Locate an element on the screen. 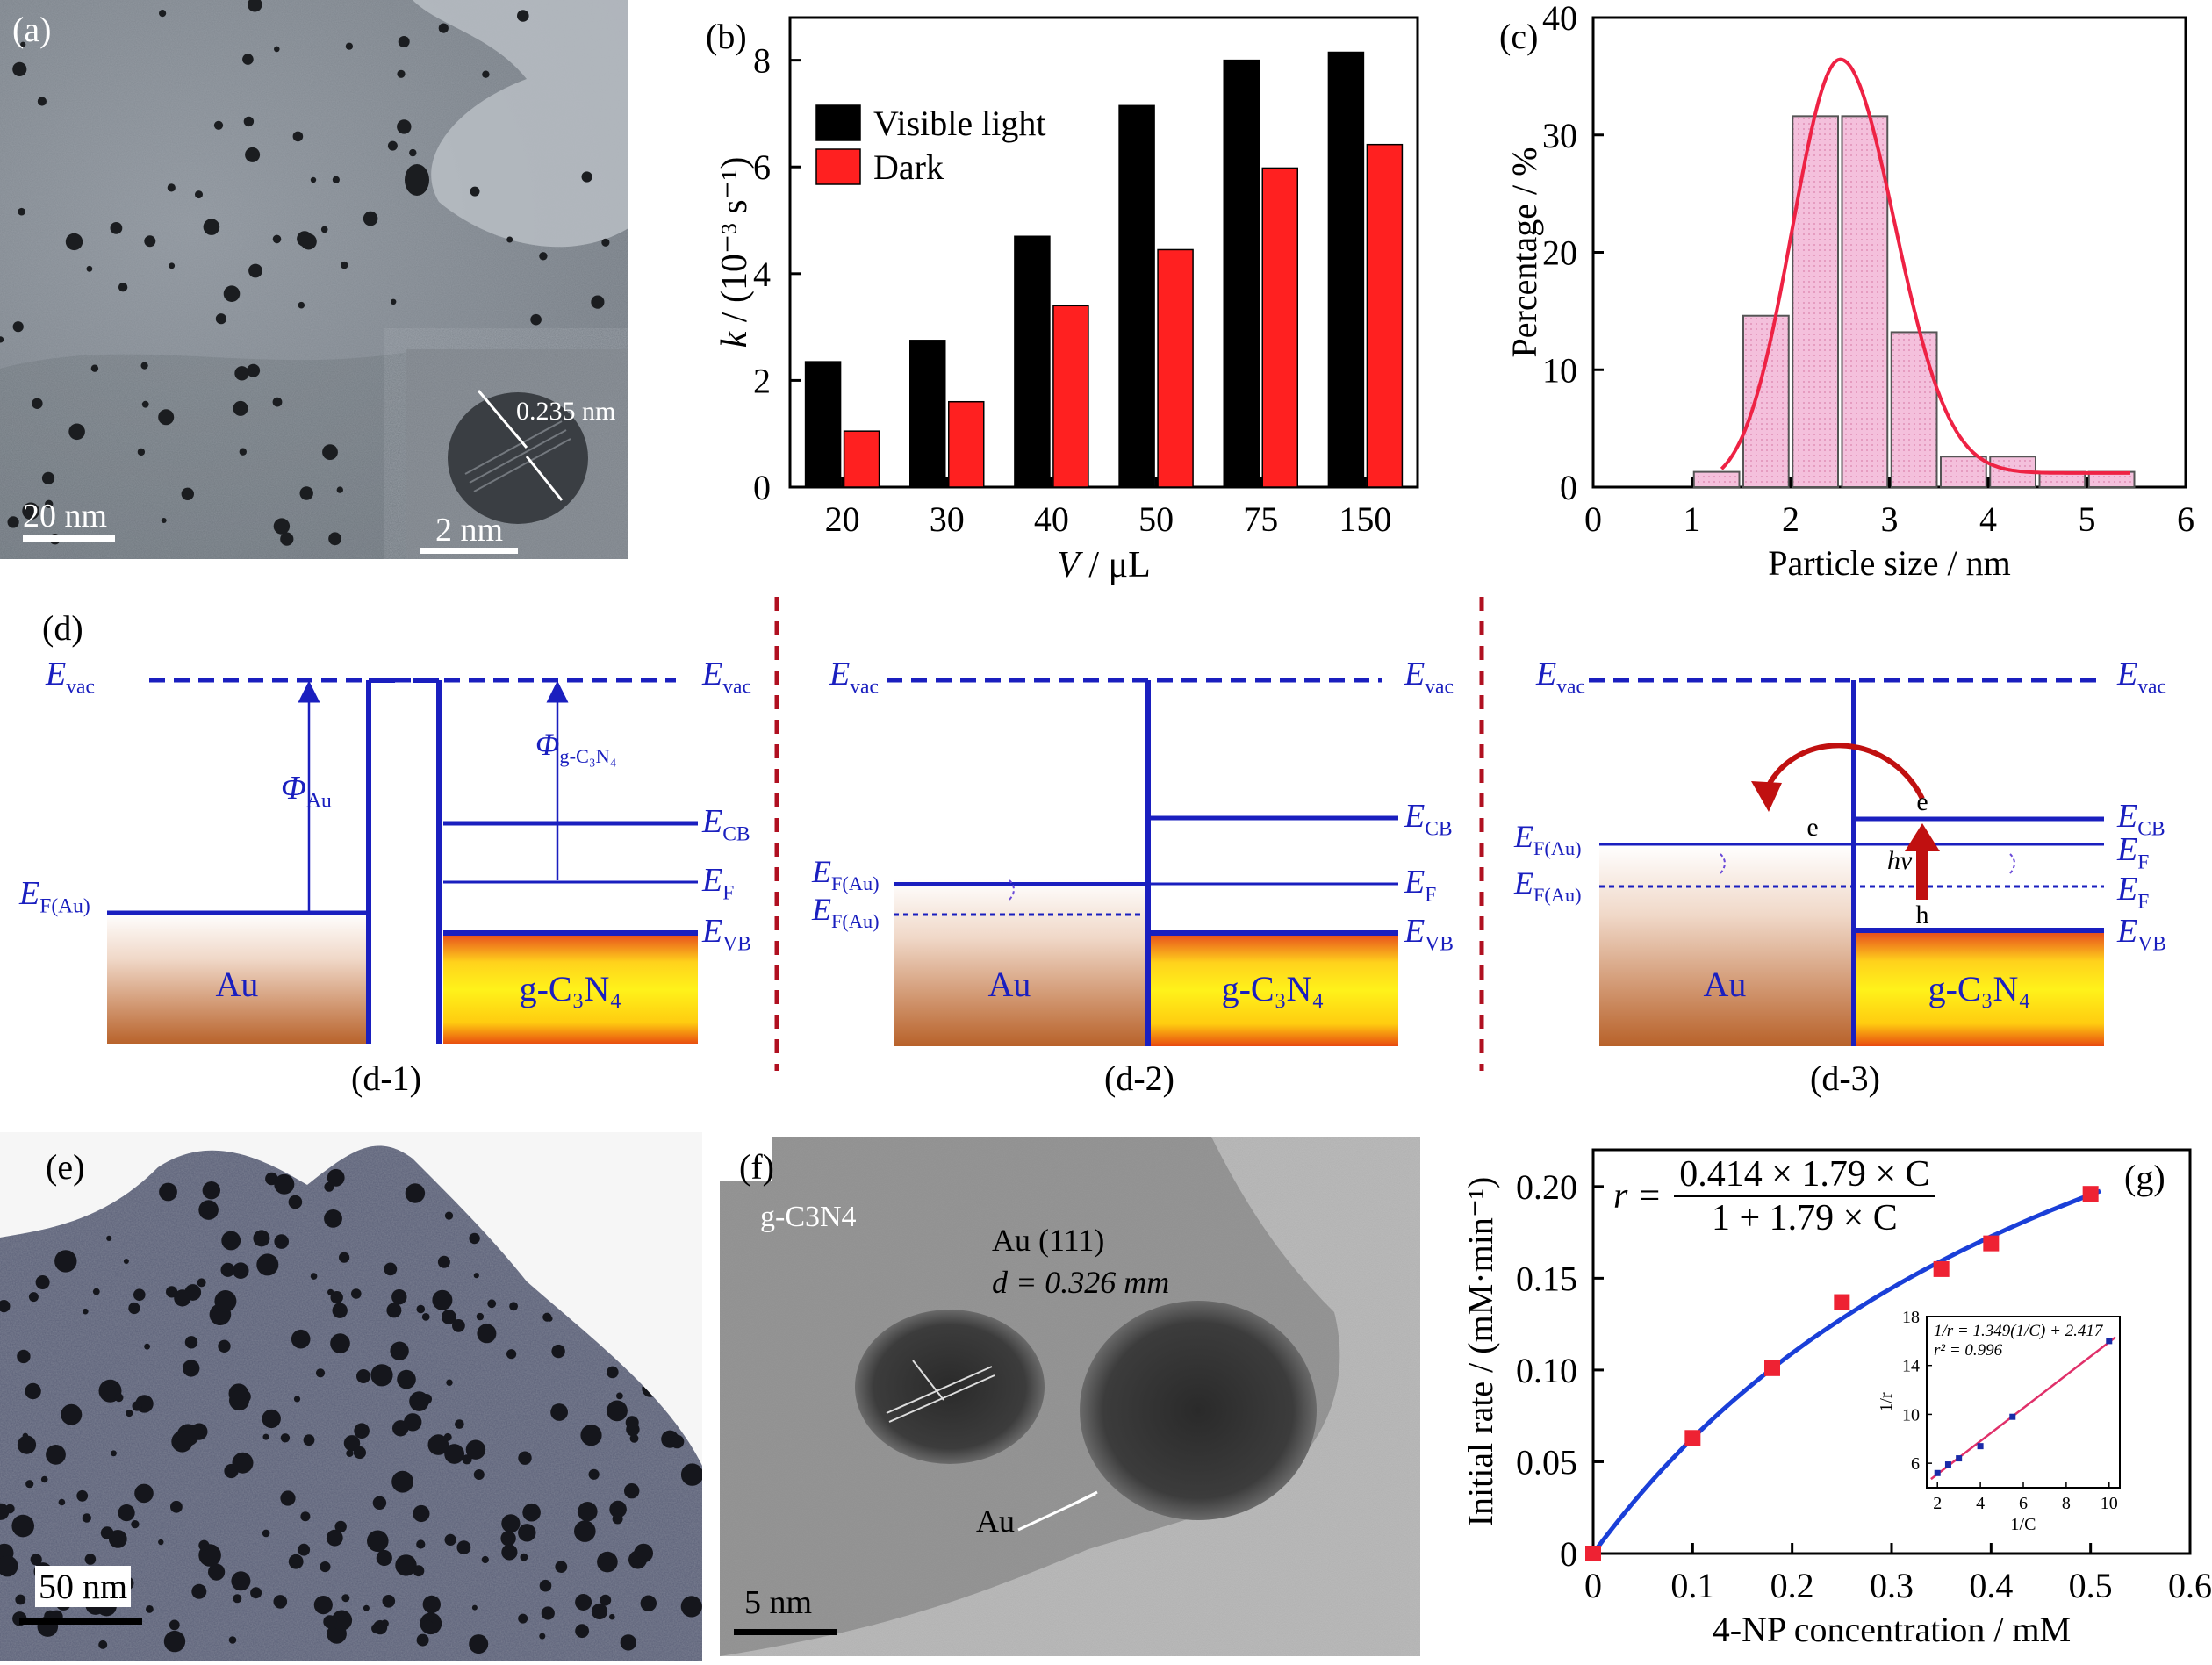 This screenshot has height=1665, width=2212. y-tick-label: 20 is located at coordinates (1560, 253).